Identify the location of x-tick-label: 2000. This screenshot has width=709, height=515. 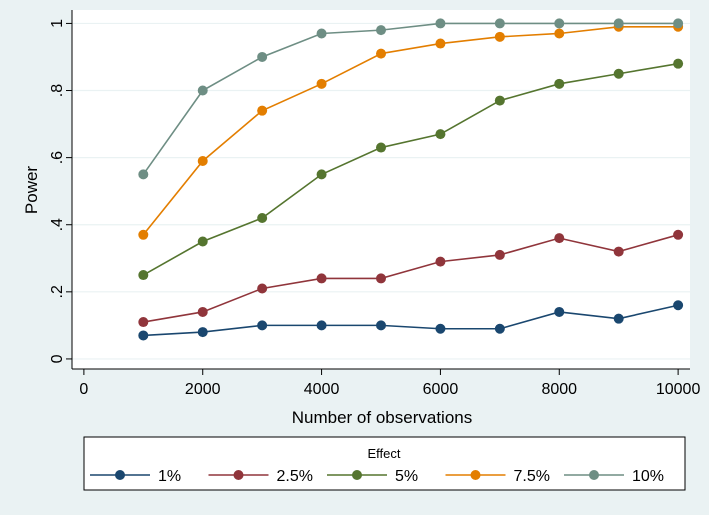
(203, 389).